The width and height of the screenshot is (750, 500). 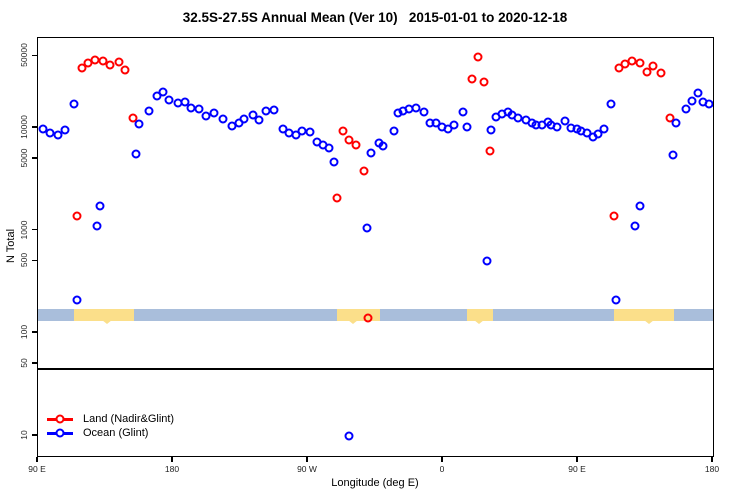 I want to click on y-tick-label: 1000, so click(x=24, y=230).